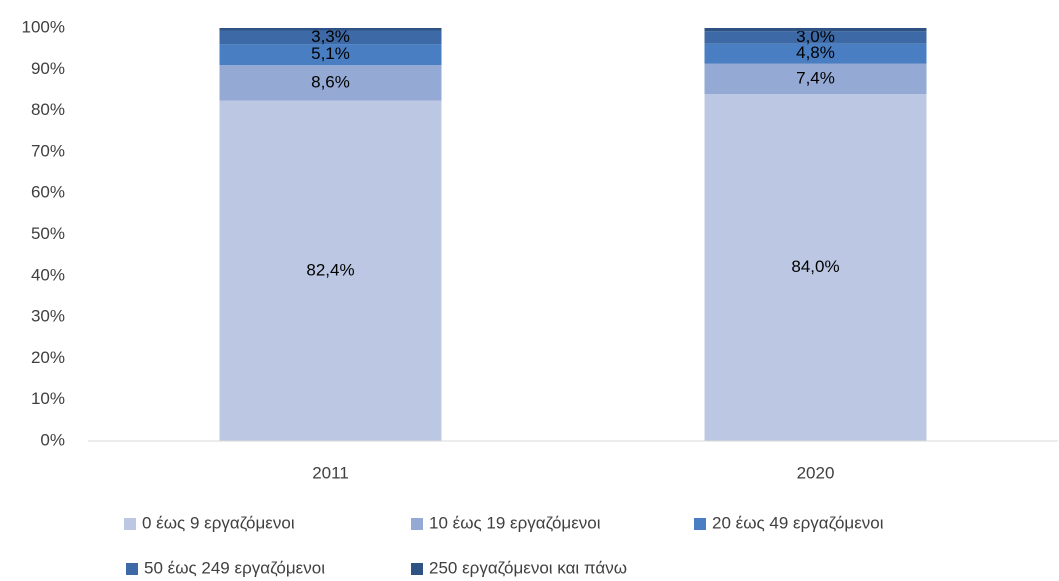  I want to click on data-label: 3,0%, so click(815, 36).